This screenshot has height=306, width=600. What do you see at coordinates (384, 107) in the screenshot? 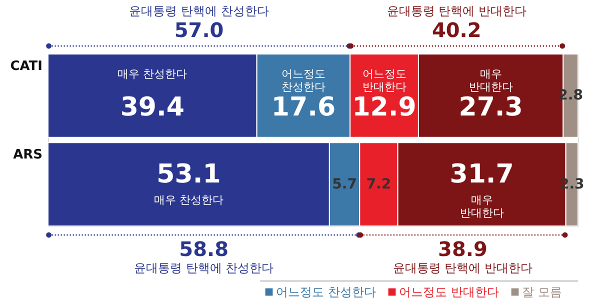
I see `data-label: 12.9` at bounding box center [384, 107].